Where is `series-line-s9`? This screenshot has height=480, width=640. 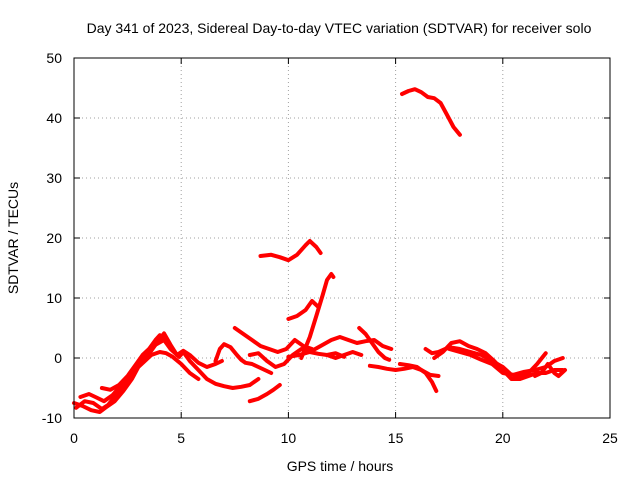 series-line-s9 is located at coordinates (264, 393).